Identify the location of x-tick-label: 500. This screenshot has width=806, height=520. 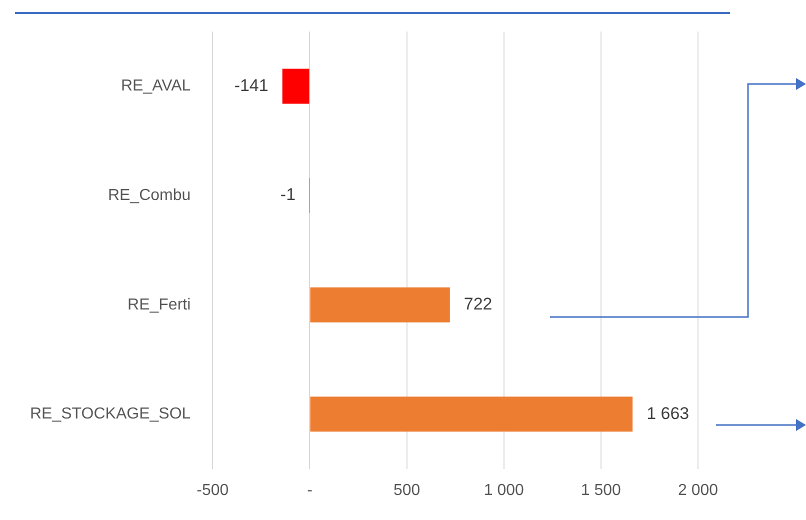
(406, 490).